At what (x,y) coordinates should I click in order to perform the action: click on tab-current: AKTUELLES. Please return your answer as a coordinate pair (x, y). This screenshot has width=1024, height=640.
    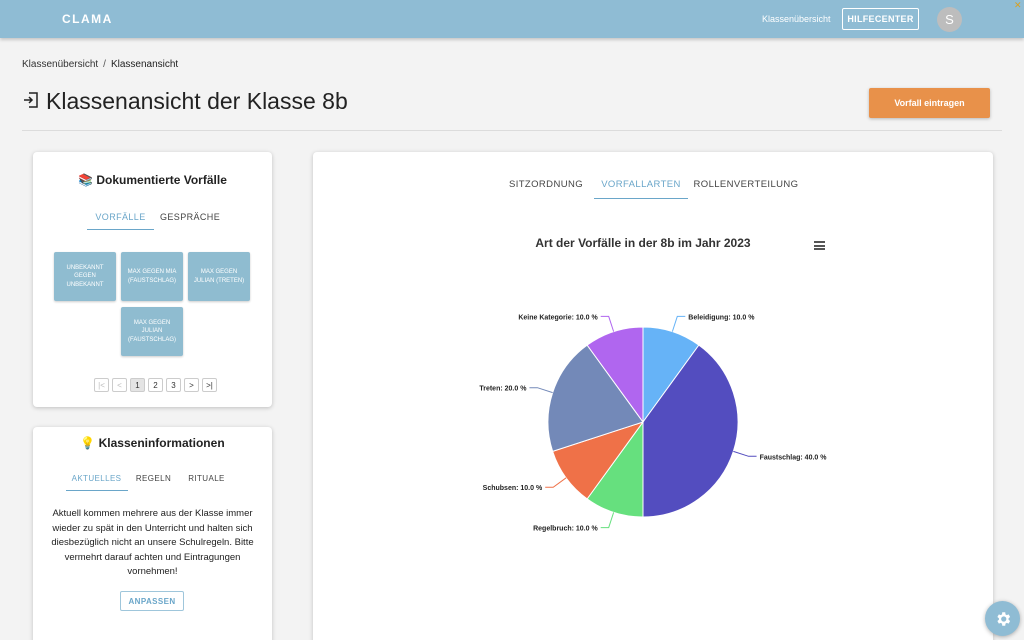
    Looking at the image, I should click on (96, 482).